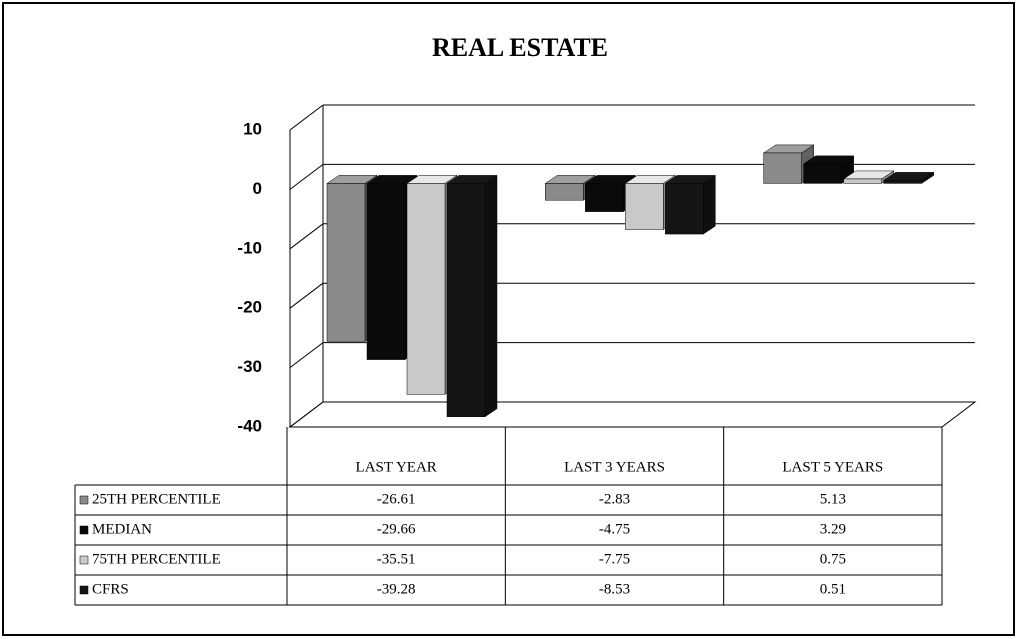 The width and height of the screenshot is (1018, 639). I want to click on legend-label: 25TH PERCENTILE, so click(156, 499).